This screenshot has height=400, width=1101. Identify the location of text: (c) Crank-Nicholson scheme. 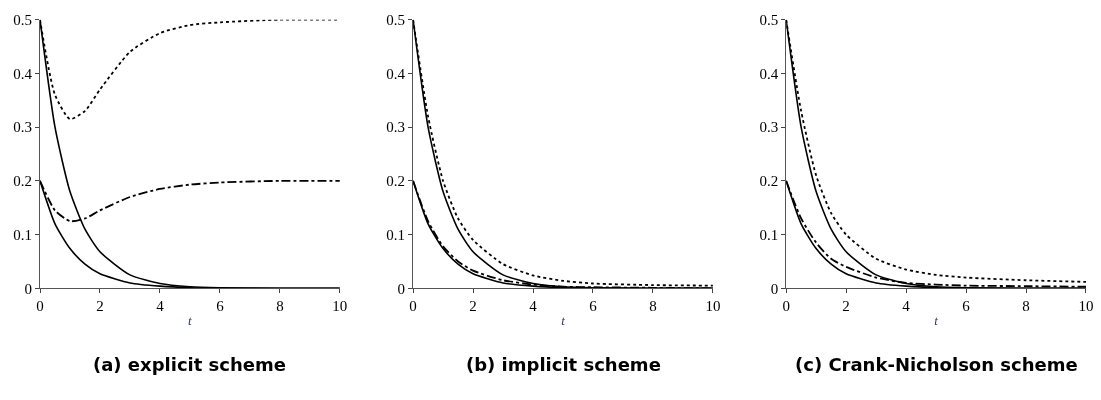
(936, 364).